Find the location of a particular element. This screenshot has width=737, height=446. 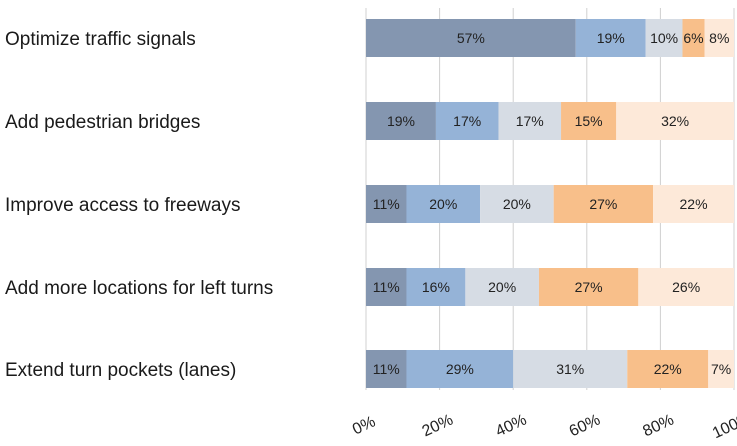

data-label: 32% is located at coordinates (675, 121).